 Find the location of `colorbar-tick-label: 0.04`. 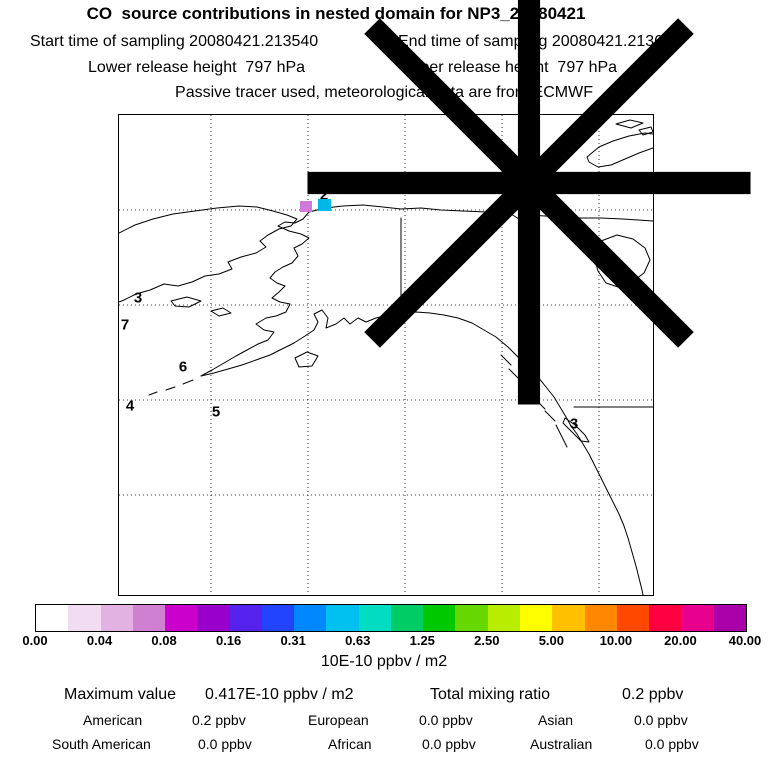

colorbar-tick-label: 0.04 is located at coordinates (99, 640).